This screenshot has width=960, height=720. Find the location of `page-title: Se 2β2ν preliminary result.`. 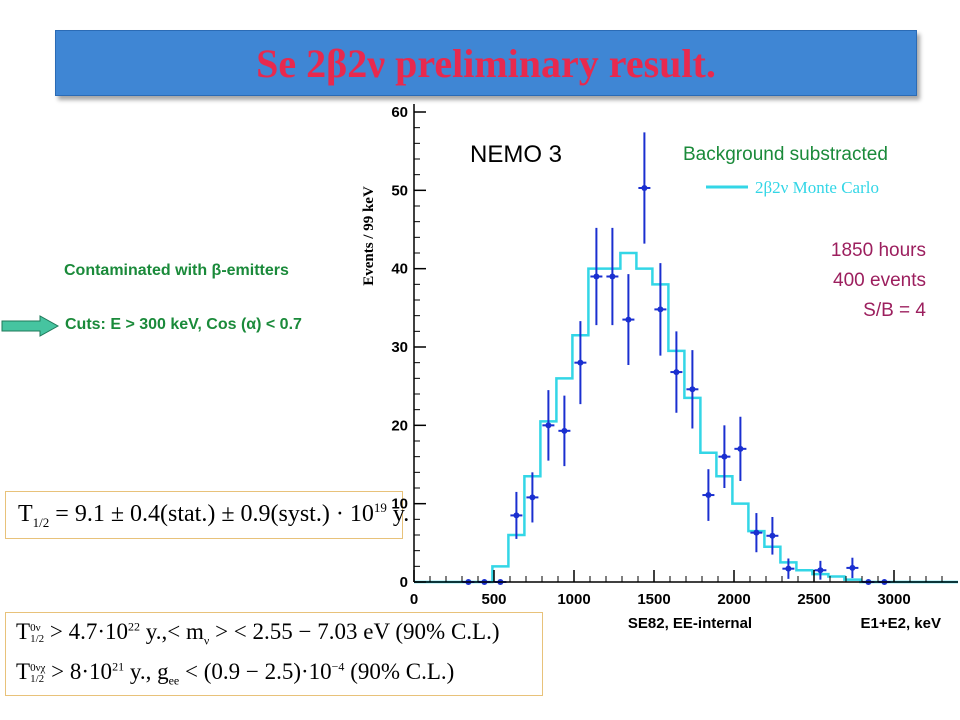

page-title: Se 2β2ν preliminary result. is located at coordinates (486, 63).